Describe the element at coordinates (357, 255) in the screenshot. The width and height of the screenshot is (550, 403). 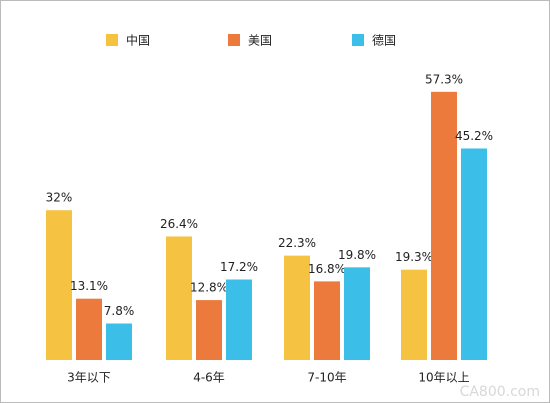
I see `value-label: 19.8%` at that location.